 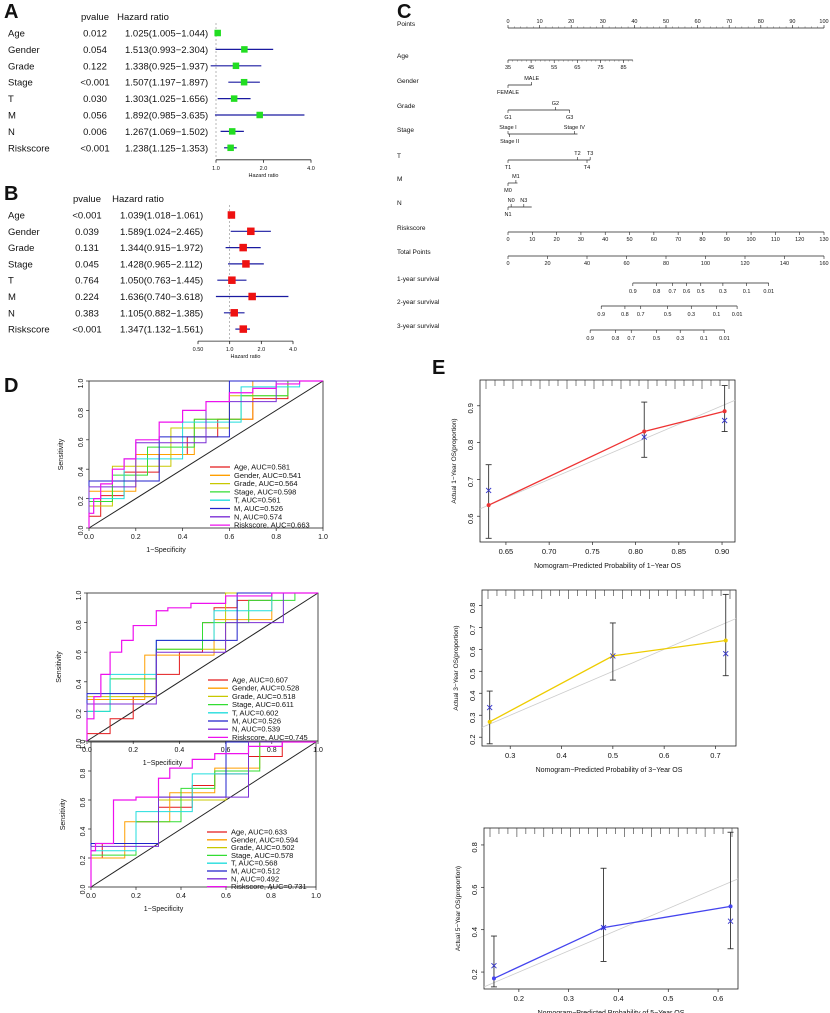 I want to click on roc-y-tick-label: 0.0, so click(x=81, y=531).